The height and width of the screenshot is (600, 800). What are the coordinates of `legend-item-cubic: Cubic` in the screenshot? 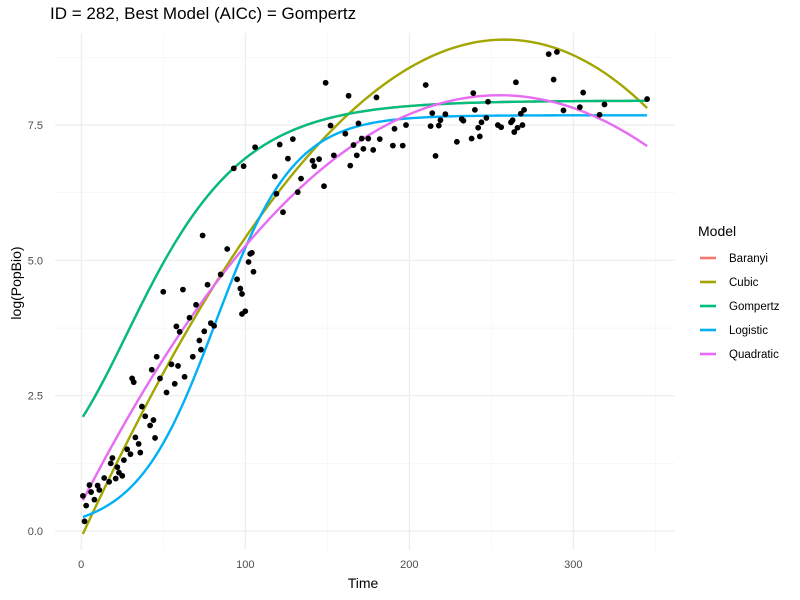 It's located at (729, 283).